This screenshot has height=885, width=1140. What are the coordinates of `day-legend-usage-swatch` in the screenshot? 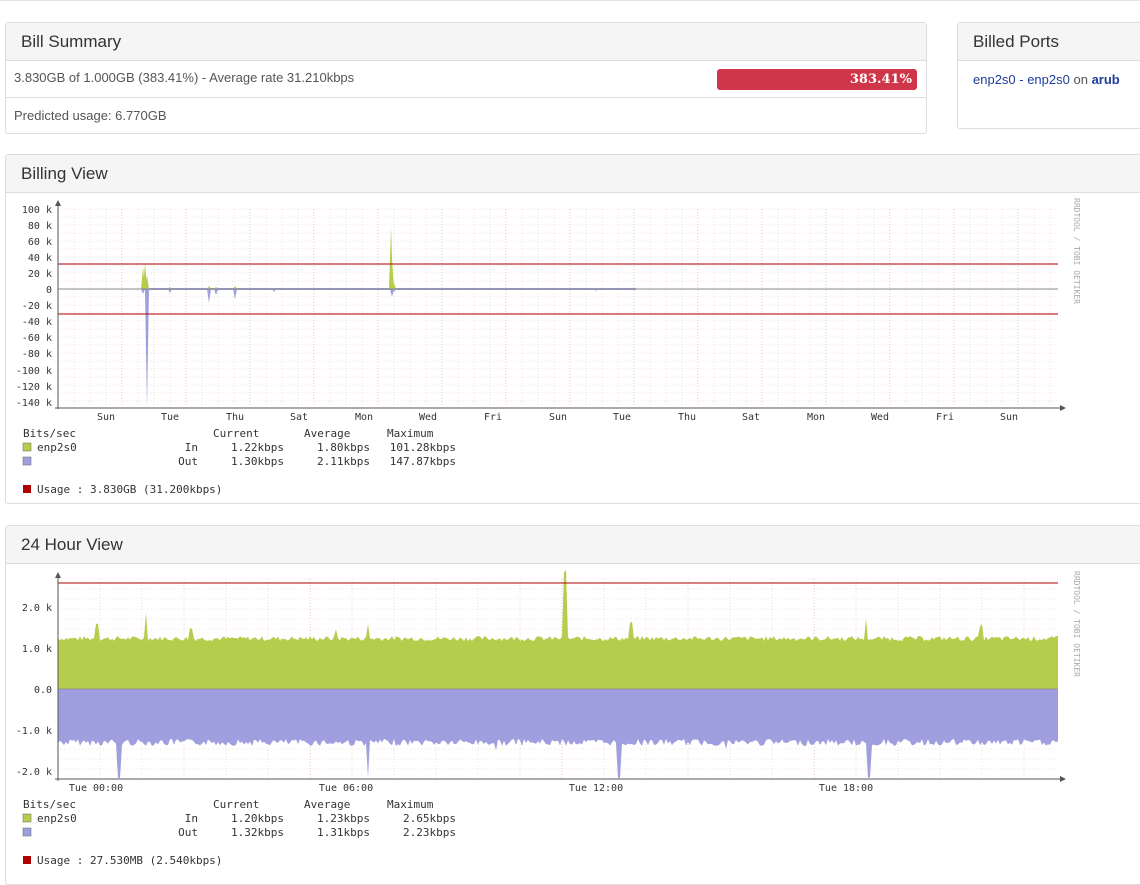 It's located at (27, 860).